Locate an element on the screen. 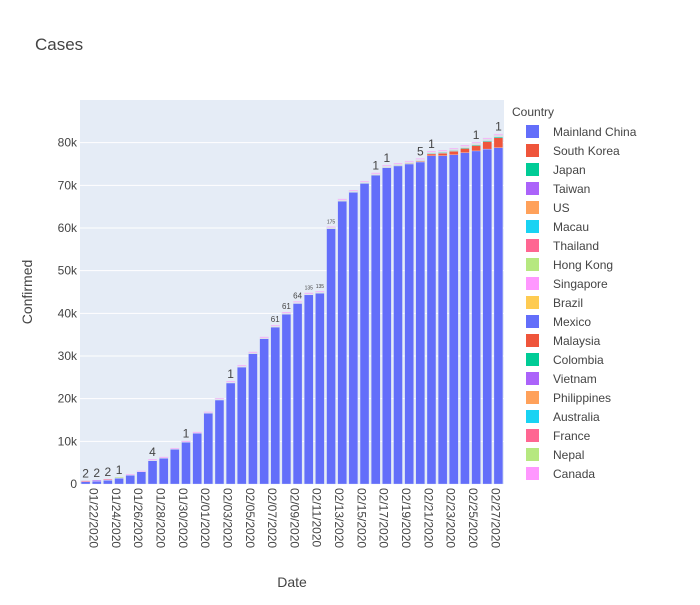  legend-item: US is located at coordinates (548, 208).